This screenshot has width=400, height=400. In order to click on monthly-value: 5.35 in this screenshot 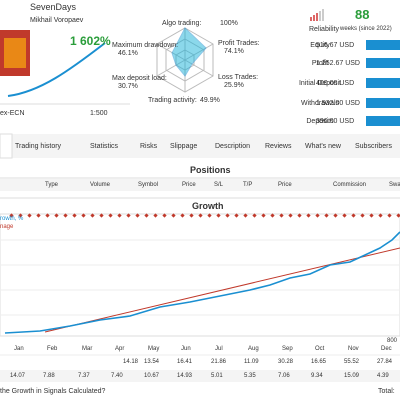, I will do `click(250, 376)`.